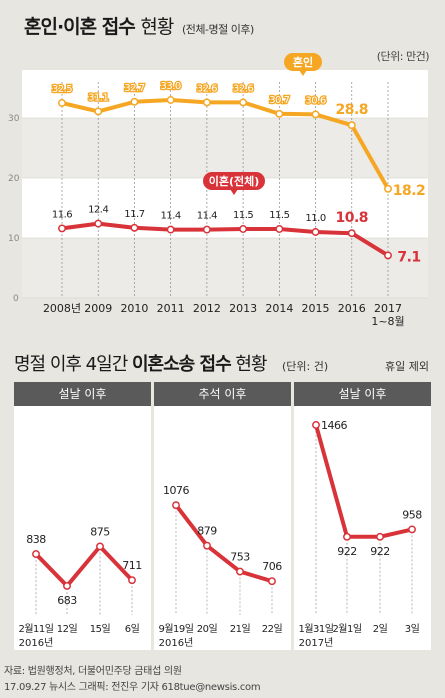 Image resolution: width=445 pixels, height=698 pixels. Describe the element at coordinates (234, 192) in the screenshot. I see `series-tag-divorce-pointer` at that location.